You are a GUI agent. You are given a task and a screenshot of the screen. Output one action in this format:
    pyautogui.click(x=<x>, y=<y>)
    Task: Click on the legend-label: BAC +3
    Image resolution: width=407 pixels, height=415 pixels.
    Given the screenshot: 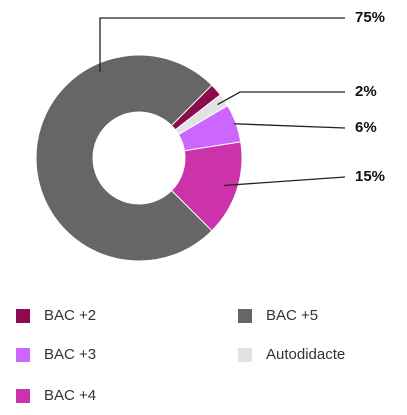 What is the action you would take?
    pyautogui.click(x=70, y=354)
    